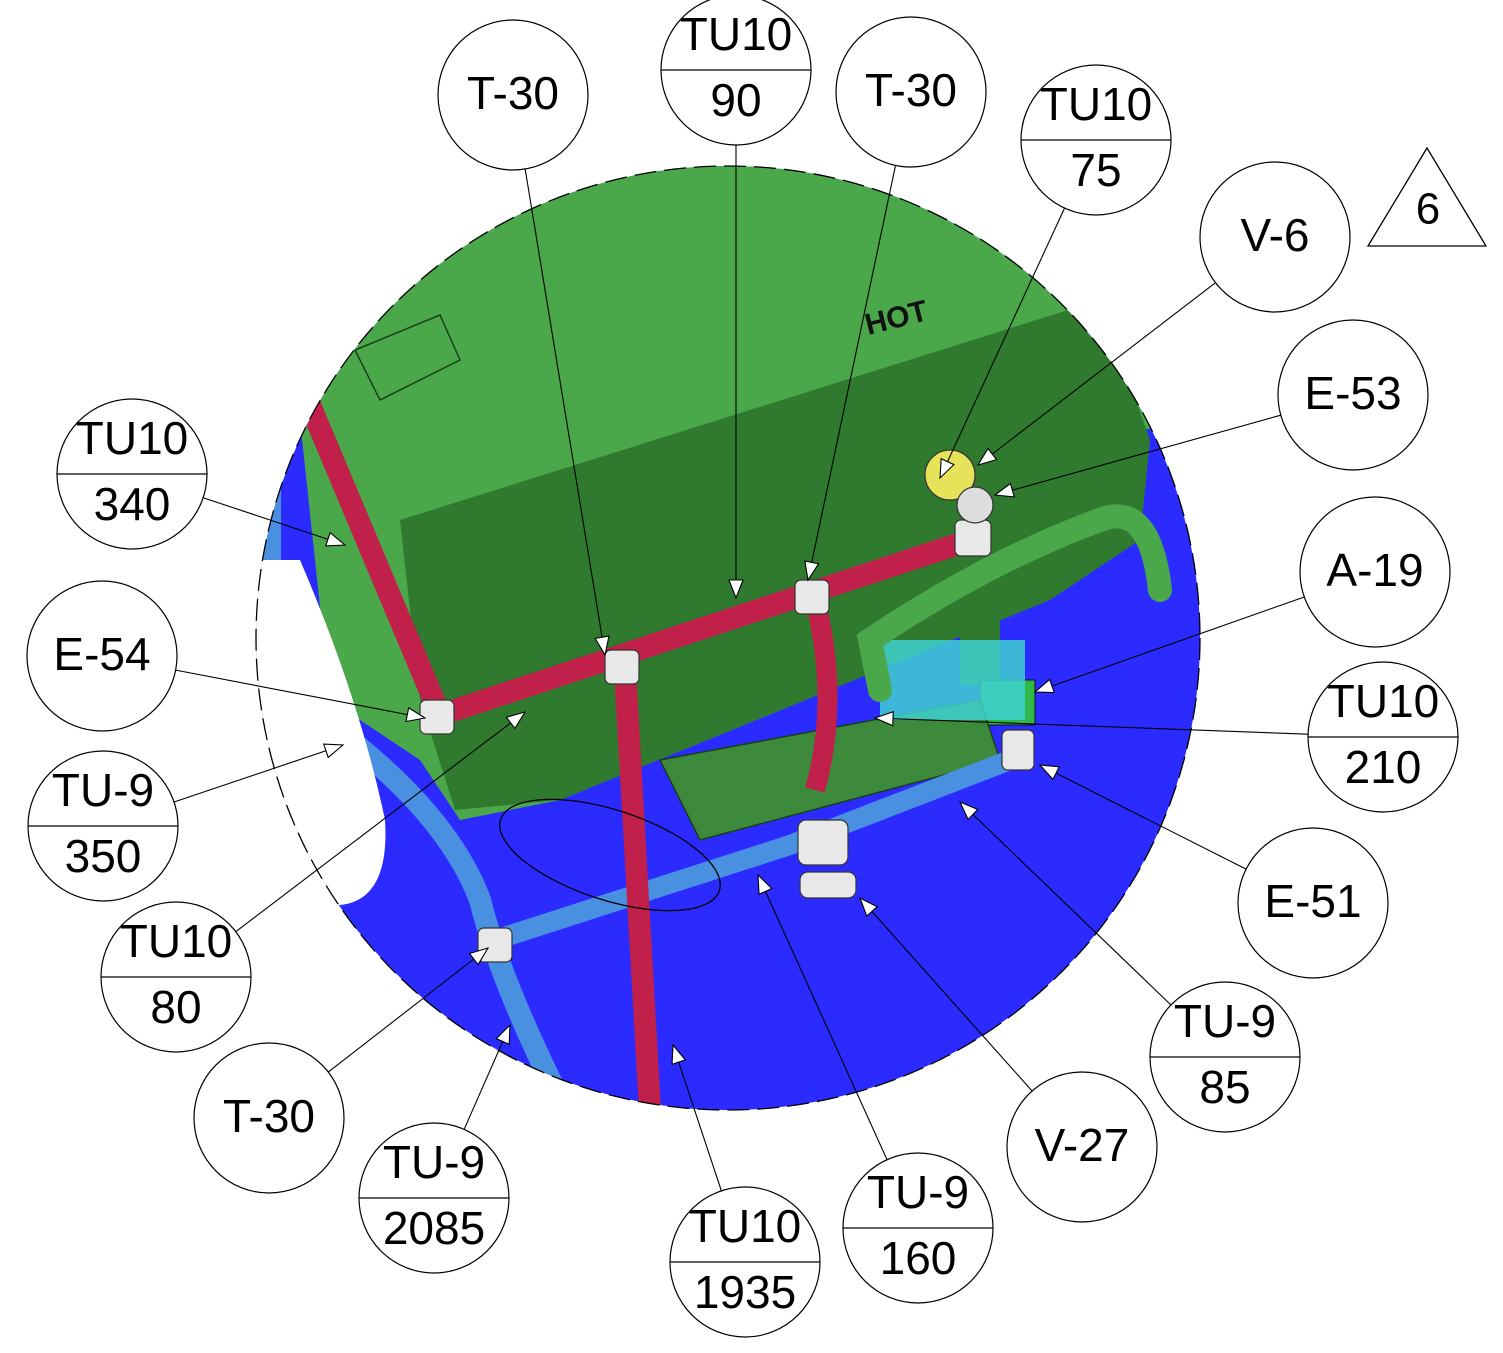  I want to click on leader-arrow-a19, so click(1044, 686).